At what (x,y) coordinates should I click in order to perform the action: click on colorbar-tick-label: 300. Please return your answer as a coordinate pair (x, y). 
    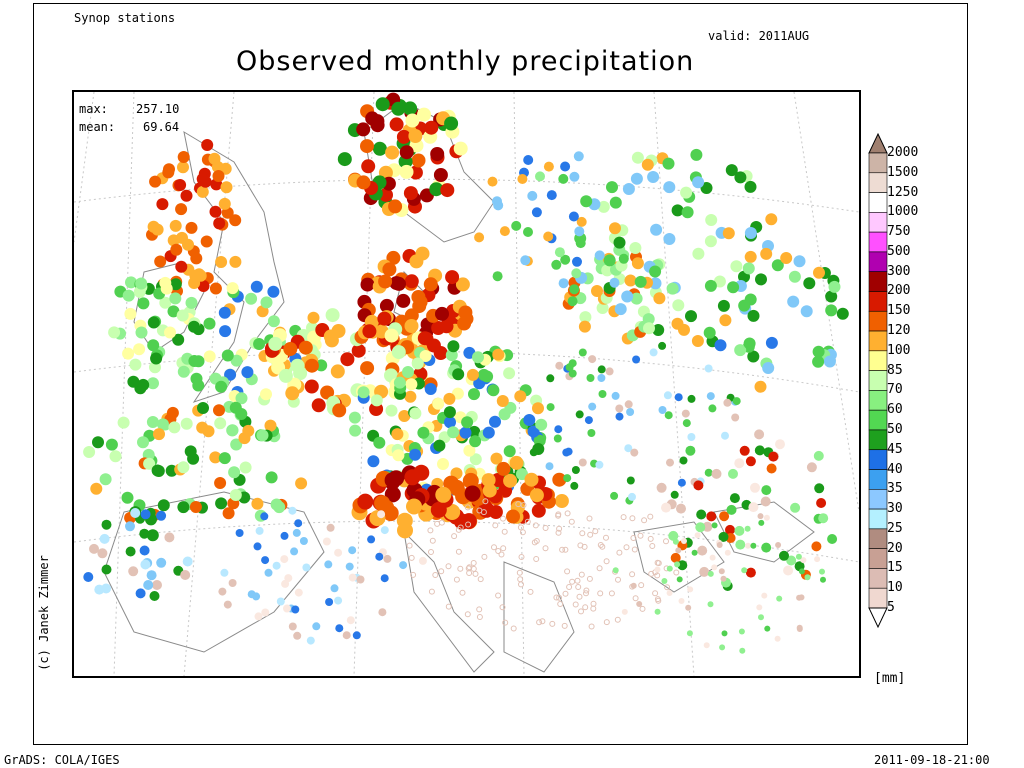
    Looking at the image, I should click on (899, 271).